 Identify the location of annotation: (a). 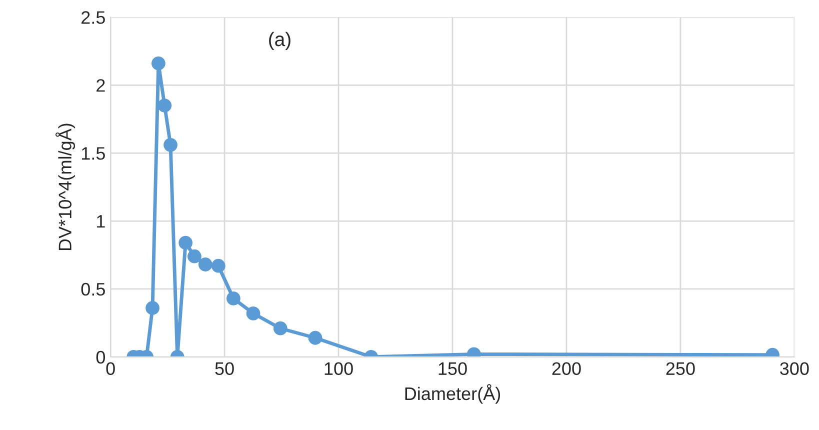
(279, 41).